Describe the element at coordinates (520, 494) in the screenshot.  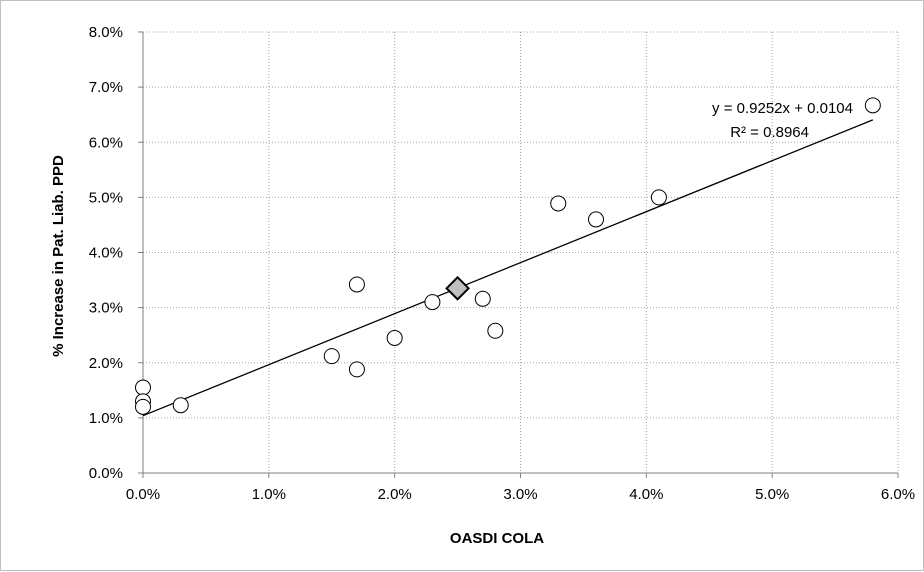
I see `x-tick-label: 3.0%` at that location.